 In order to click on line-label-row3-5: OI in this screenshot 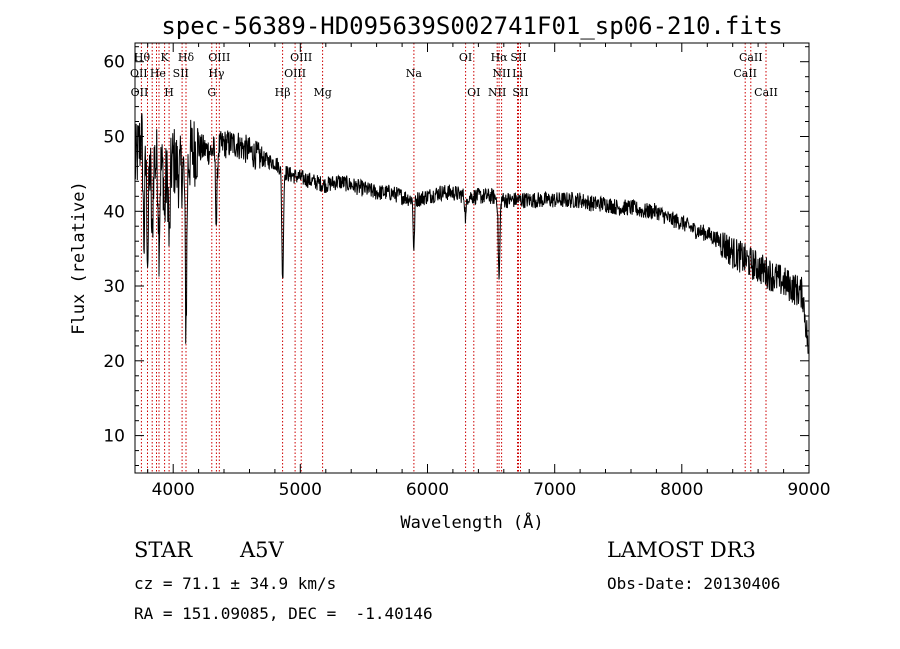, I will do `click(473, 92)`.